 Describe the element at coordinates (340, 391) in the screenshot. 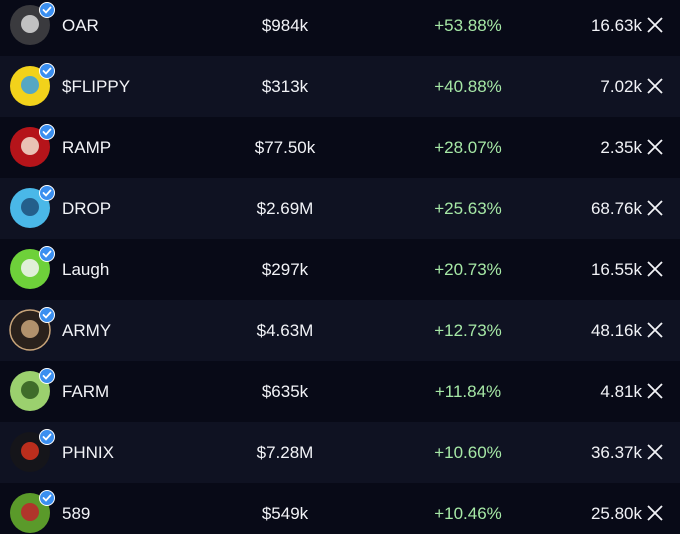

I see `table-row: FARM $635k +11.84% 4.81k` at that location.